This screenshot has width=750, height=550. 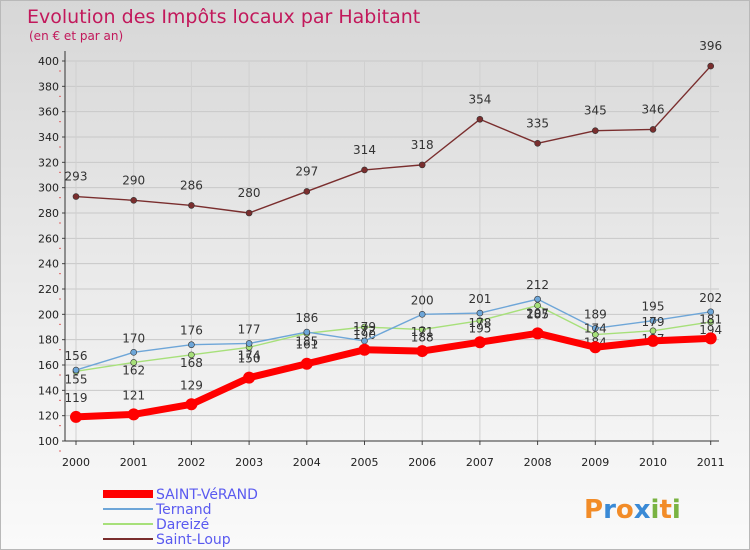 I want to click on data-label: 207, so click(x=537, y=313).